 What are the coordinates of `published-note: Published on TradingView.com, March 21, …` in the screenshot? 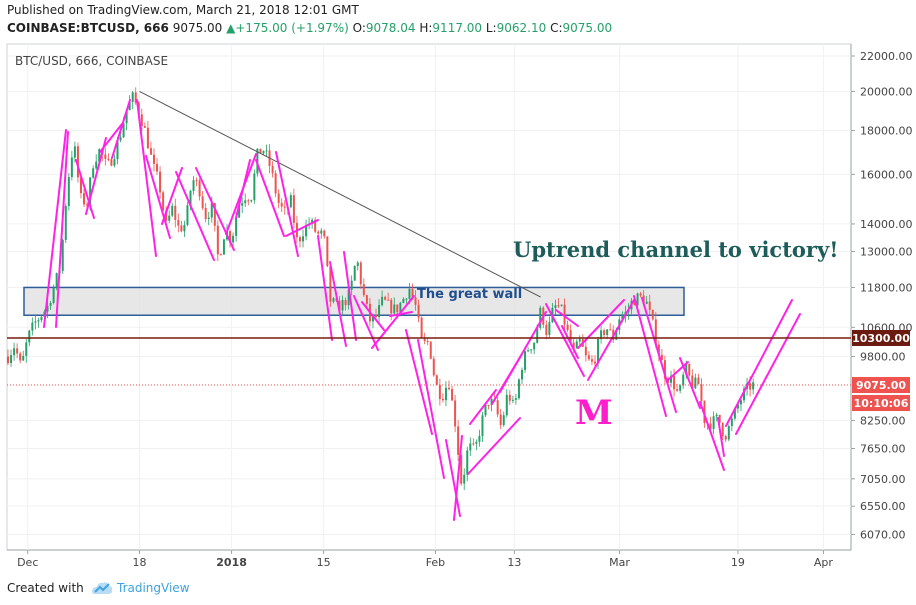 It's located at (183, 10).